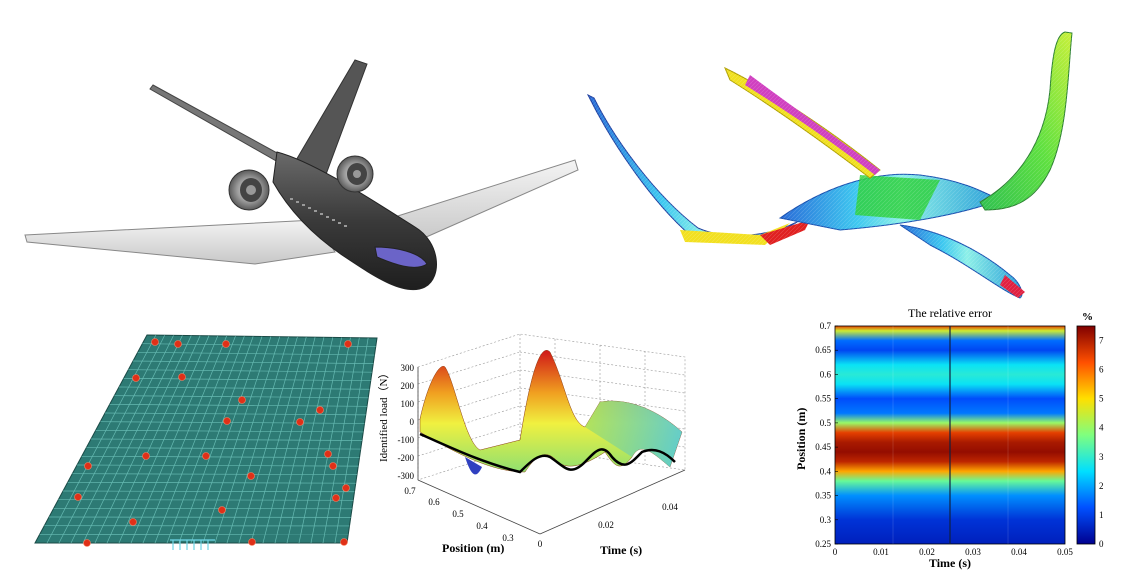 The image size is (1128, 573). Describe the element at coordinates (823, 399) in the screenshot. I see `heatmap-y-tick: 0.55` at that location.